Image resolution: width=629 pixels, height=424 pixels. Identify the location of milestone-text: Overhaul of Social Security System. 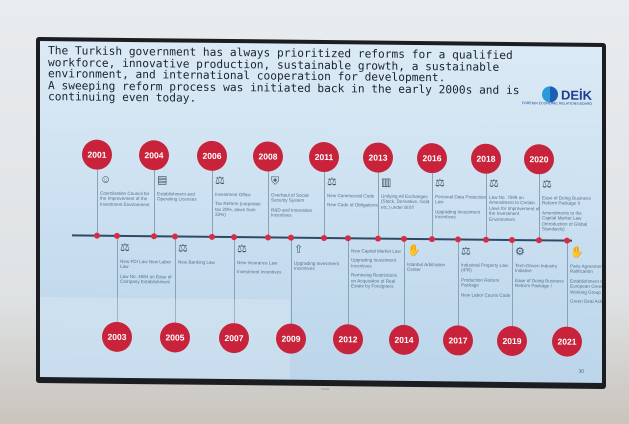
(290, 198).